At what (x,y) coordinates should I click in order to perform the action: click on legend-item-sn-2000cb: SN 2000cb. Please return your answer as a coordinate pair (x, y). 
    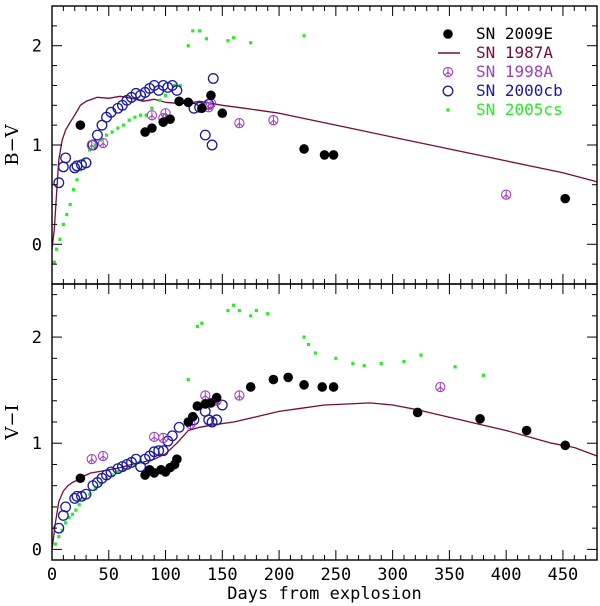
    Looking at the image, I should click on (502, 90).